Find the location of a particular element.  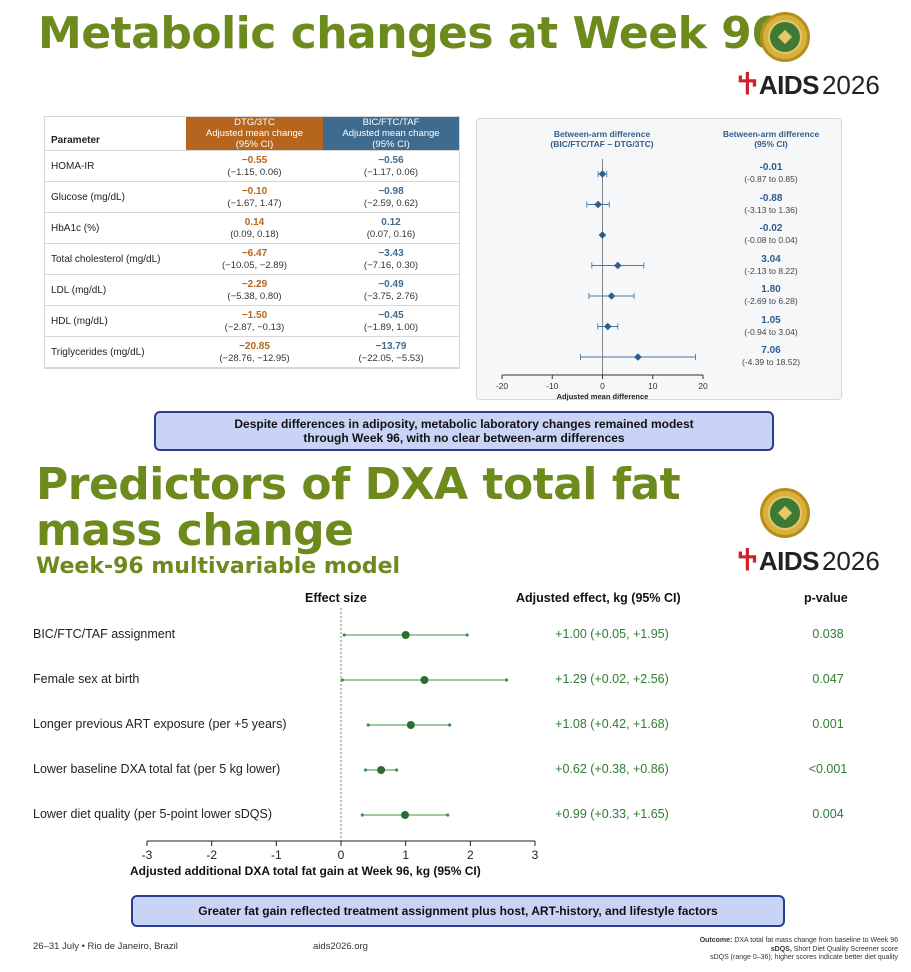

red-ribbon-icon-2: Ⴕ is located at coordinates (747, 561).